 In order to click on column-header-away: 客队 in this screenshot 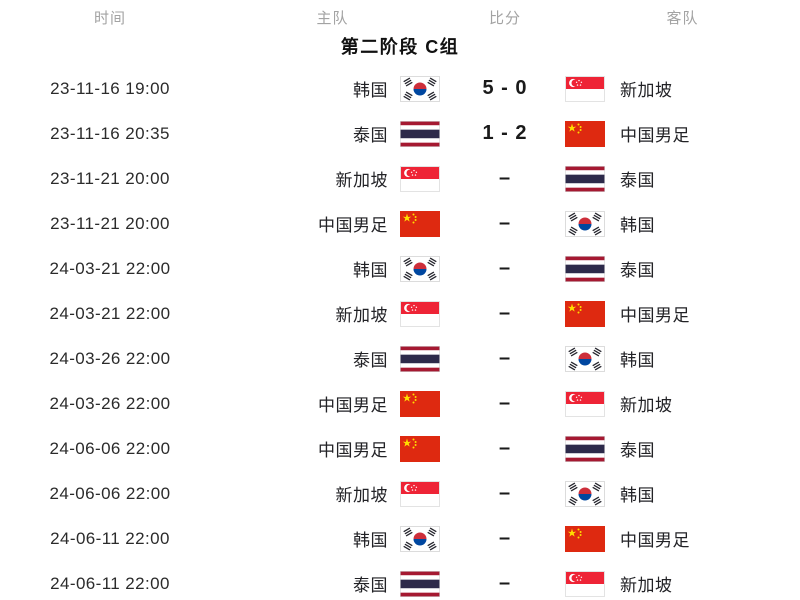, I will do `click(682, 18)`.